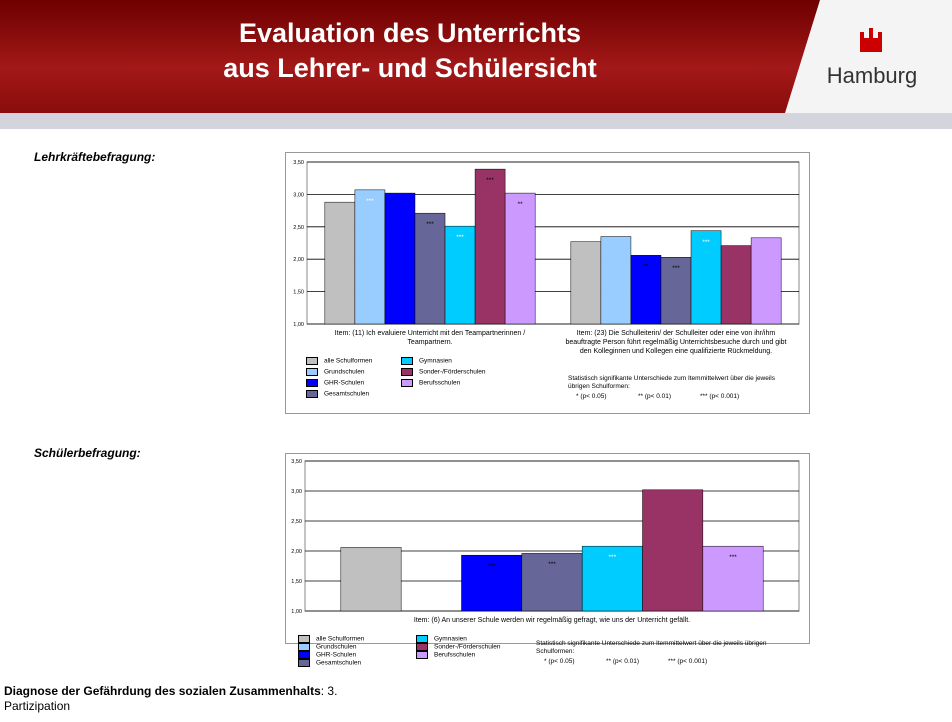 This screenshot has width=952, height=722. I want to click on logo-text: Hamburg, so click(872, 75).